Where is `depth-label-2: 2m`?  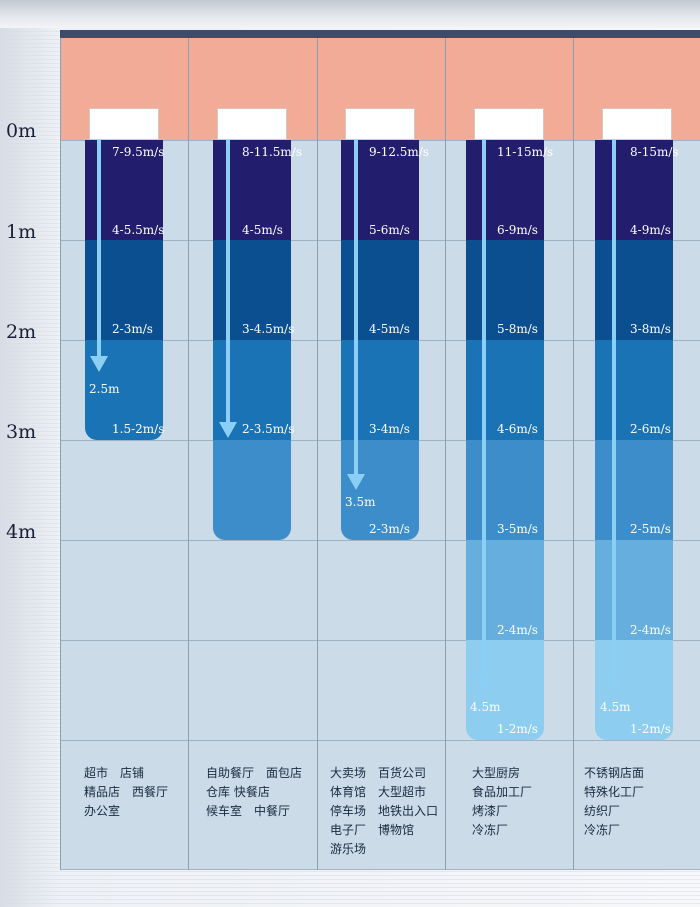
depth-label-2: 2m is located at coordinates (21, 332).